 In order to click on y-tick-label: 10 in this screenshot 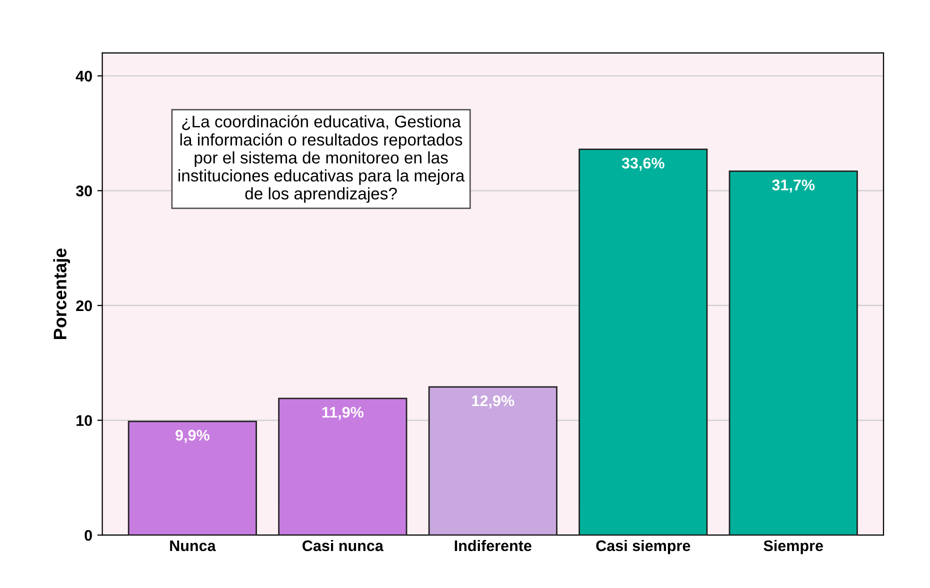, I will do `click(84, 420)`.